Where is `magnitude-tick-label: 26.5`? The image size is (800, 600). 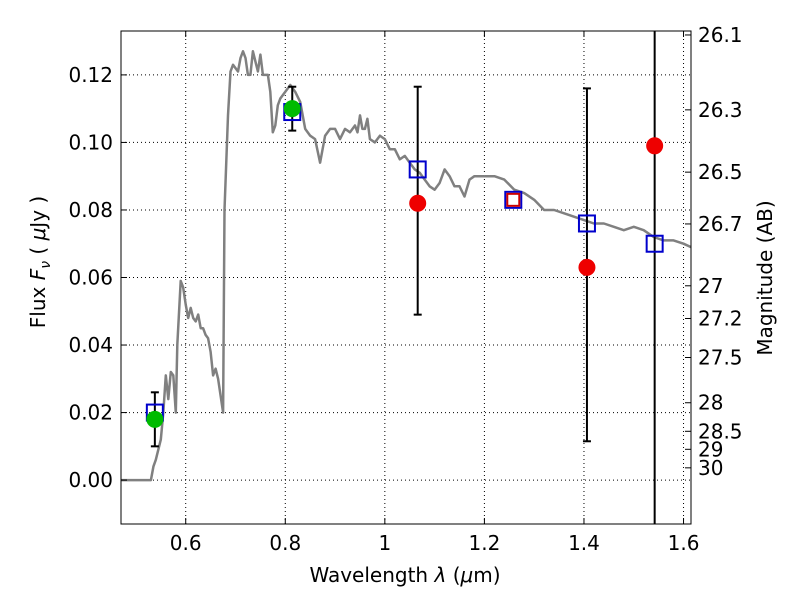
magnitude-tick-label: 26.5 is located at coordinates (720, 172).